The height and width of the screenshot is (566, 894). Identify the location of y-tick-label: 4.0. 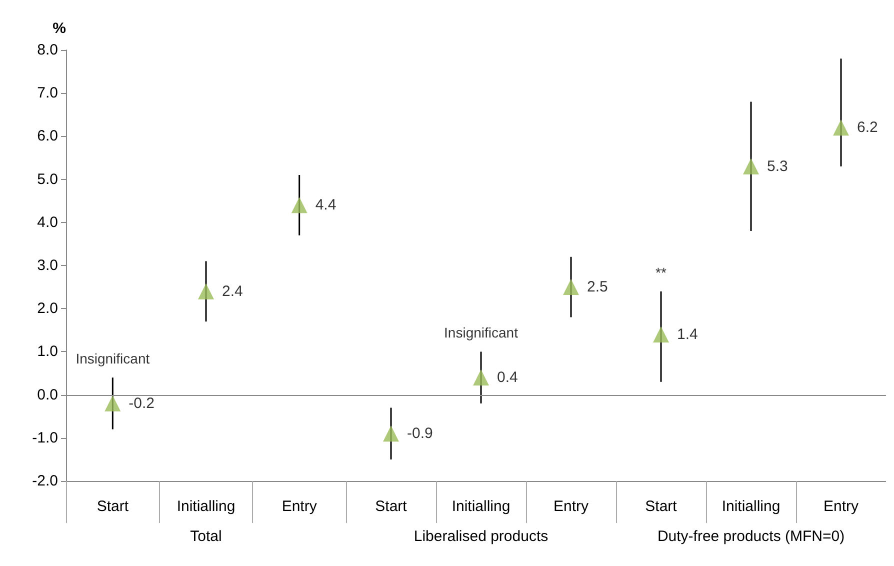
(47, 222).